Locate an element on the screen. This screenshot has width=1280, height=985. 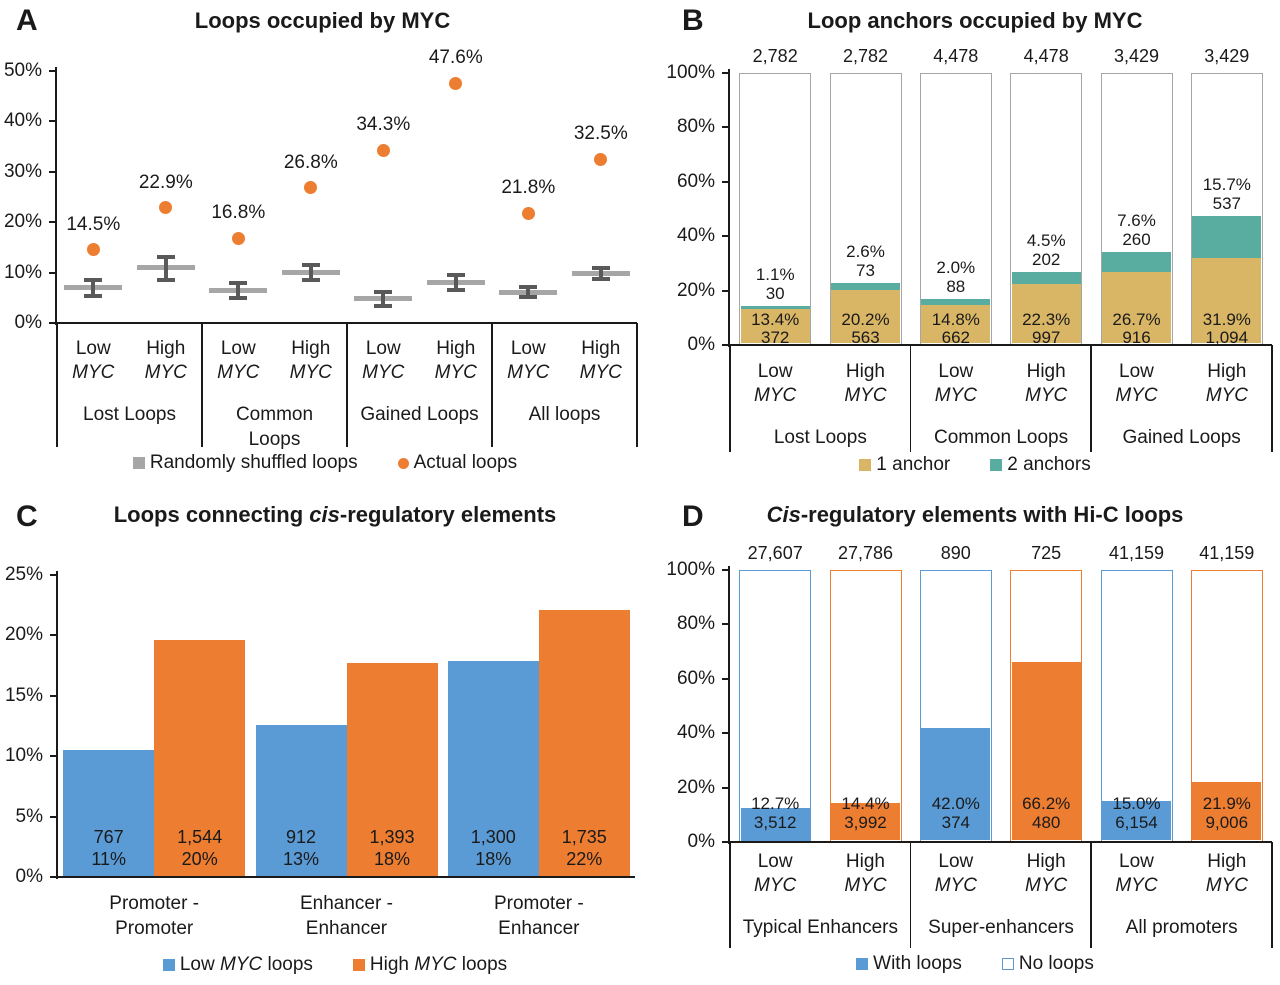
legend-label-part: No loops is located at coordinates (1056, 963).